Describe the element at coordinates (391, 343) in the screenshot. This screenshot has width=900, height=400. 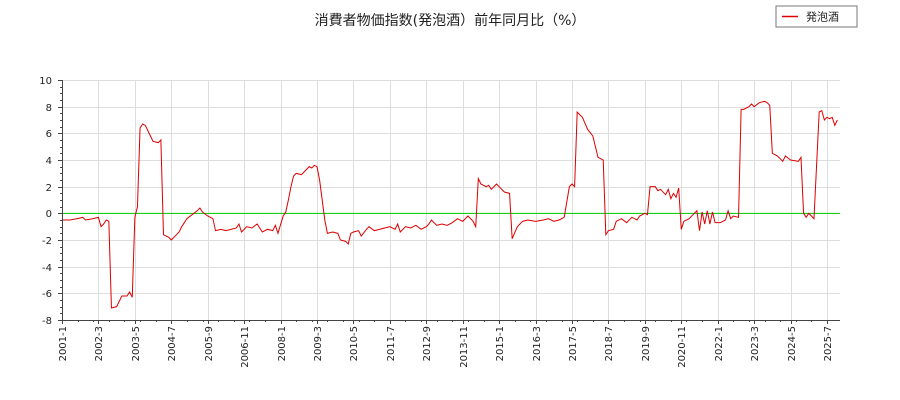
I see `x-tick-label: 2011-7` at that location.